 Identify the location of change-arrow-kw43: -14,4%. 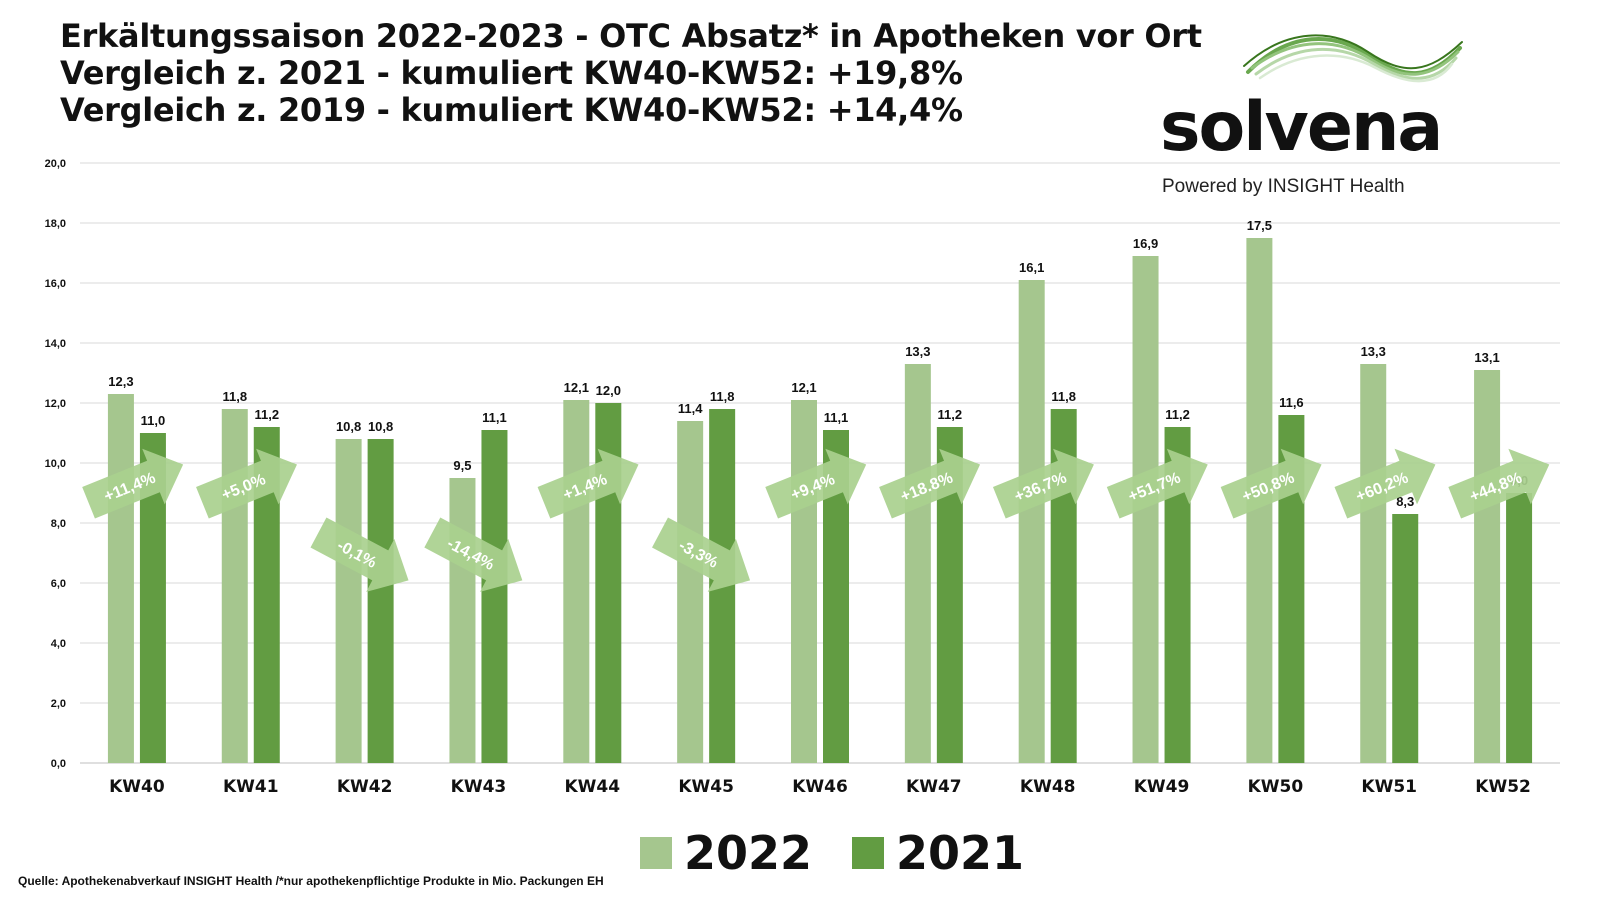
(473, 554).